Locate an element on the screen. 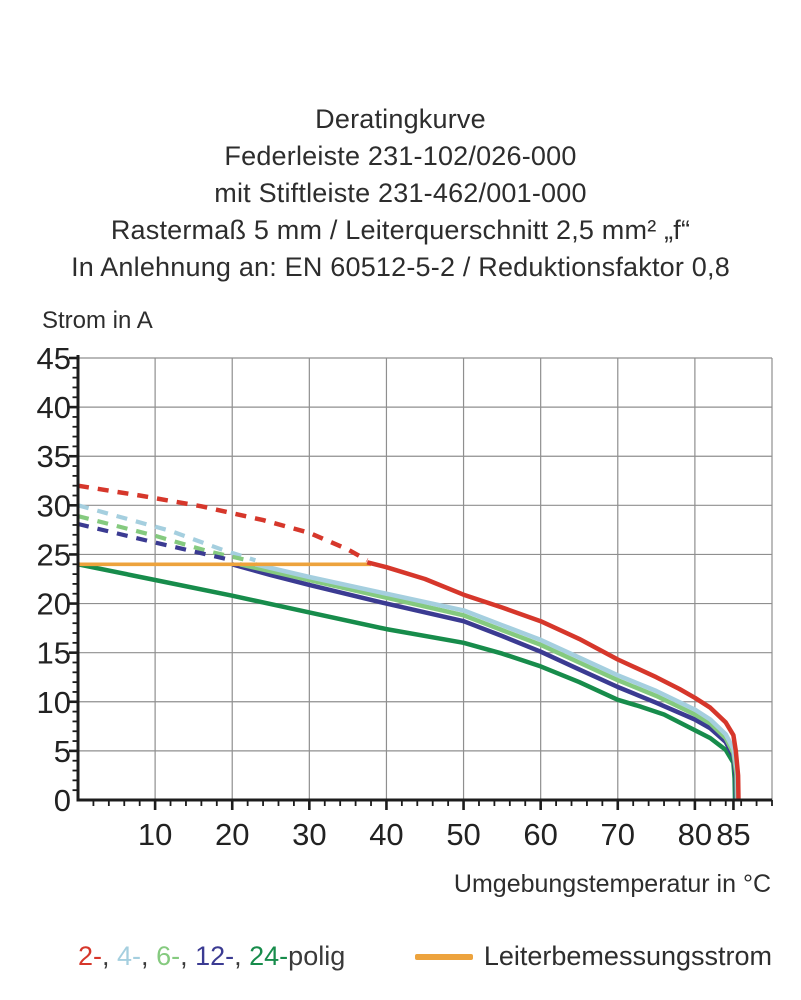 The image size is (801, 1000). legend-part: polig is located at coordinates (317, 956).